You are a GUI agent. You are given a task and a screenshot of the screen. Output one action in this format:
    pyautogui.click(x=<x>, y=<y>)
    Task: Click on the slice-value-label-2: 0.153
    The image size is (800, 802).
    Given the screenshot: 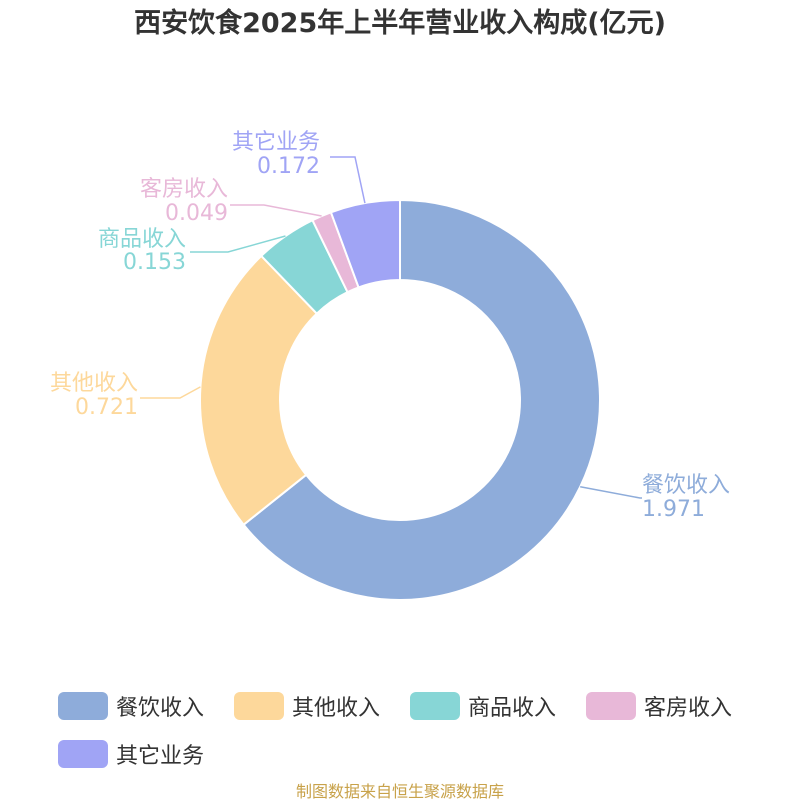 What is the action you would take?
    pyautogui.click(x=154, y=262)
    